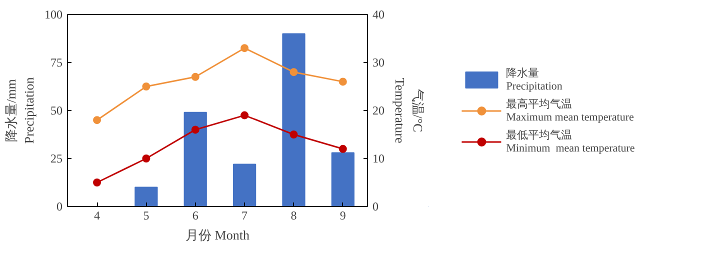 This screenshot has height=264, width=717. I want to click on y-tick-label: 75, so click(56, 63).